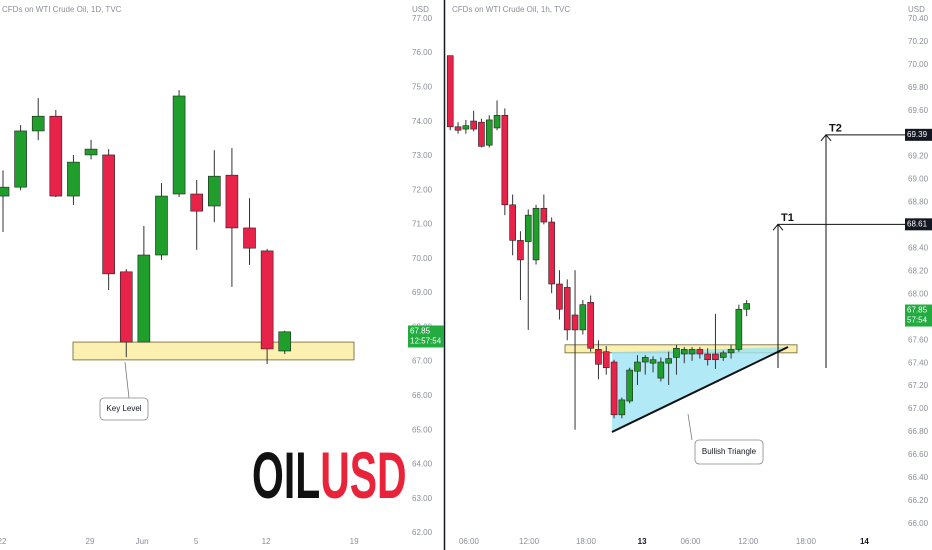 The width and height of the screenshot is (932, 550). Describe the element at coordinates (918, 110) in the screenshot. I see `y-tick-label: 69.60` at that location.